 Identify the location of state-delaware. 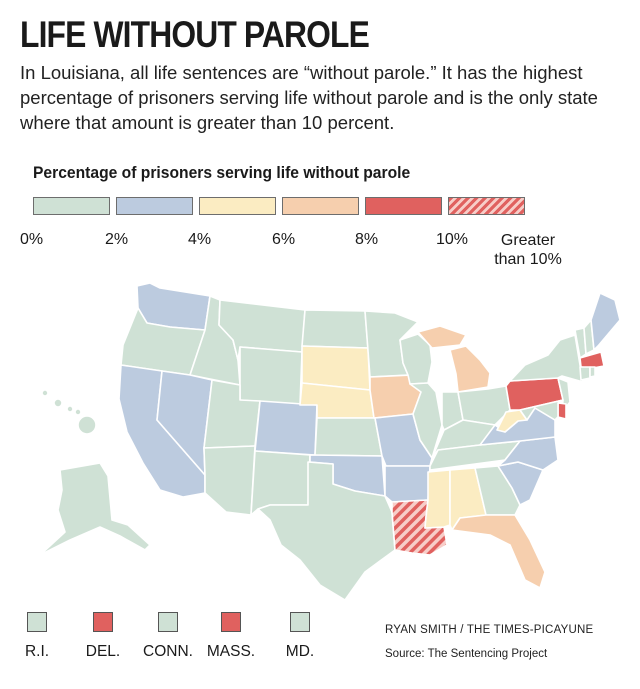
(562, 411).